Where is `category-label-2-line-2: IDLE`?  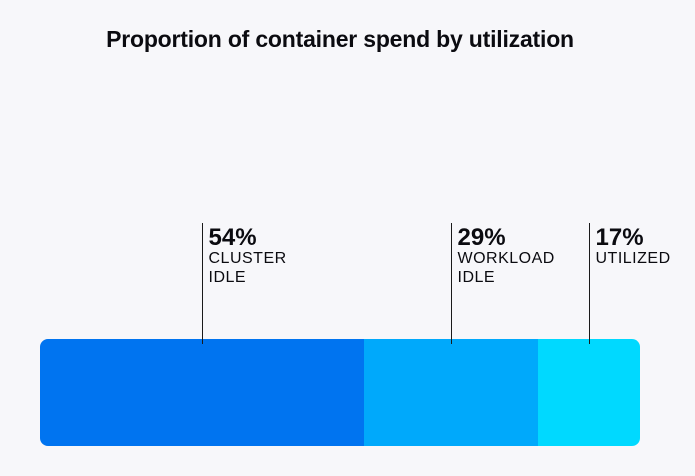 category-label-2-line-2: IDLE is located at coordinates (477, 277).